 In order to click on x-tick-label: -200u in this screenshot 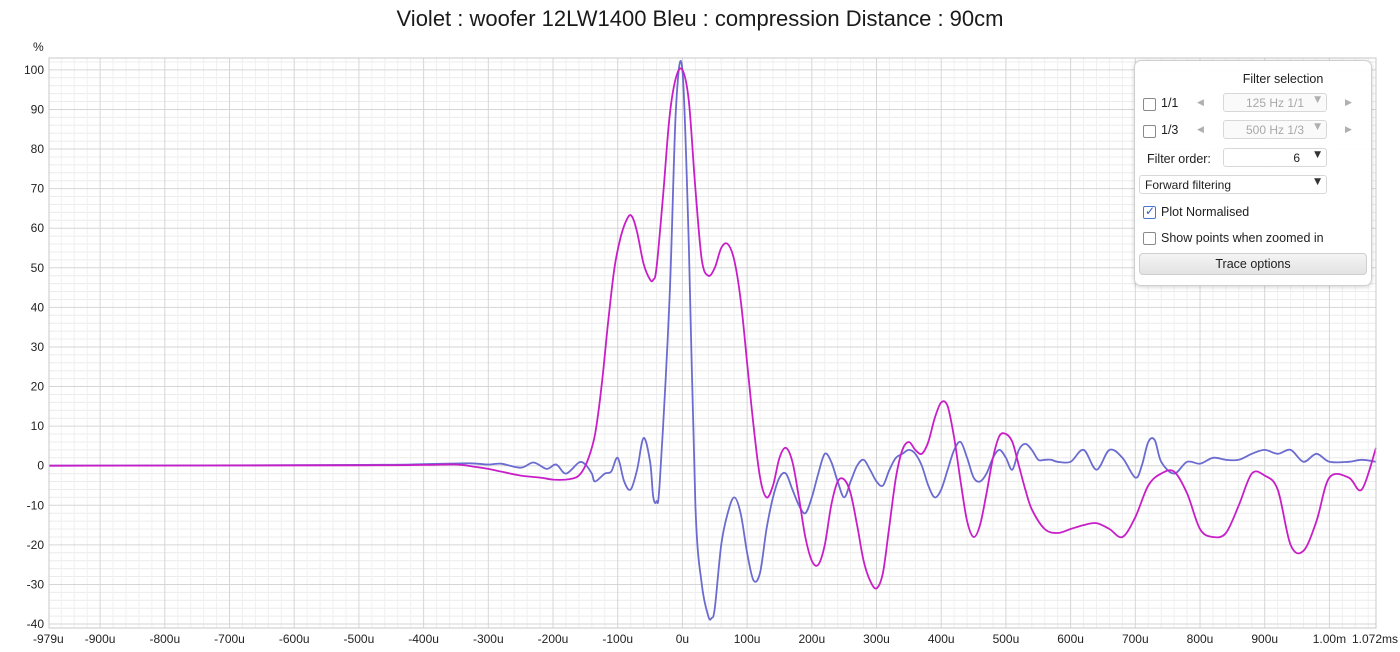, I will do `click(553, 639)`.